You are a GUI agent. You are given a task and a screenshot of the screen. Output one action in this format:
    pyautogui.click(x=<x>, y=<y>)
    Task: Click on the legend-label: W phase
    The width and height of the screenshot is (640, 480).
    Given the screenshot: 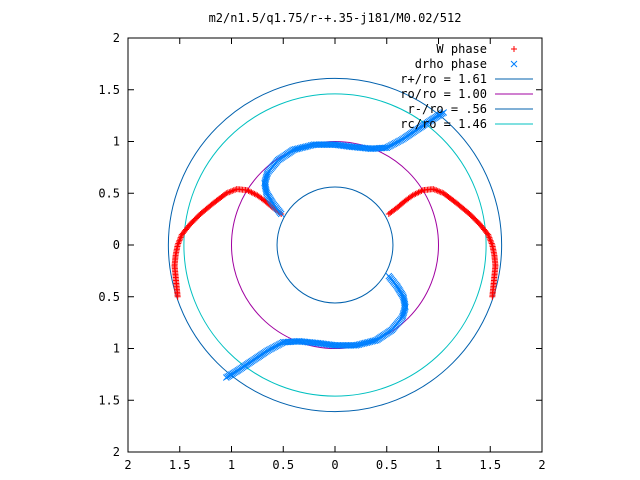 What is the action you would take?
    pyautogui.click(x=461, y=49)
    